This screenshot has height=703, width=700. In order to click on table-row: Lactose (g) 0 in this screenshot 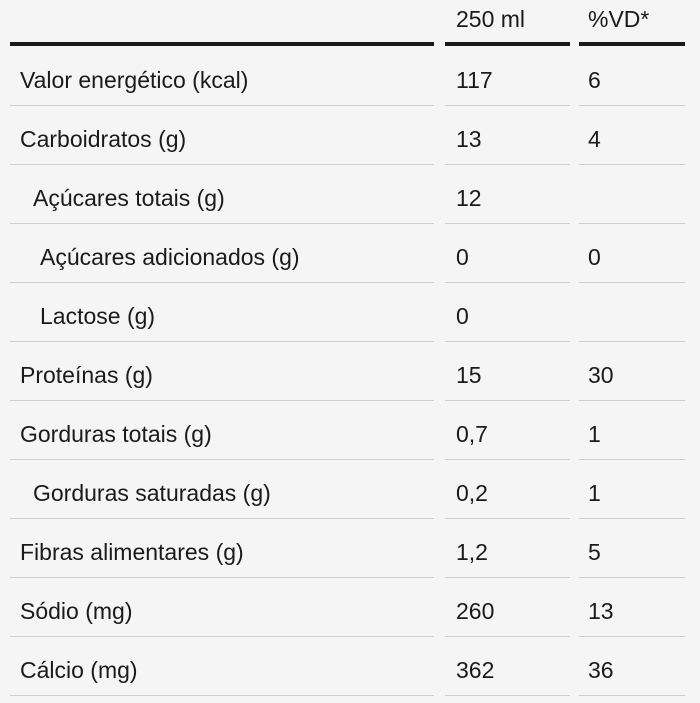, I will do `click(350, 312)`.